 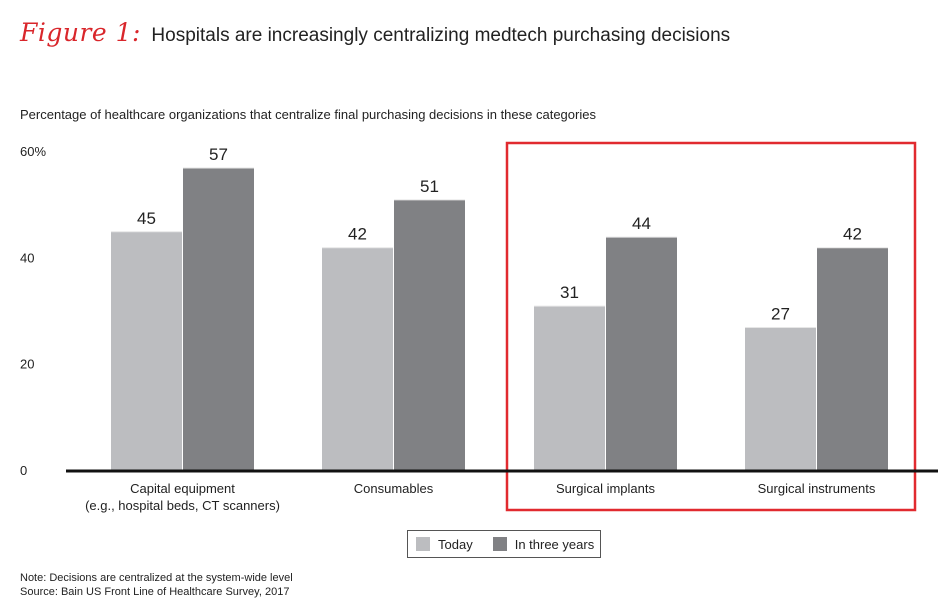 I want to click on data-label: 27, so click(x=780, y=313).